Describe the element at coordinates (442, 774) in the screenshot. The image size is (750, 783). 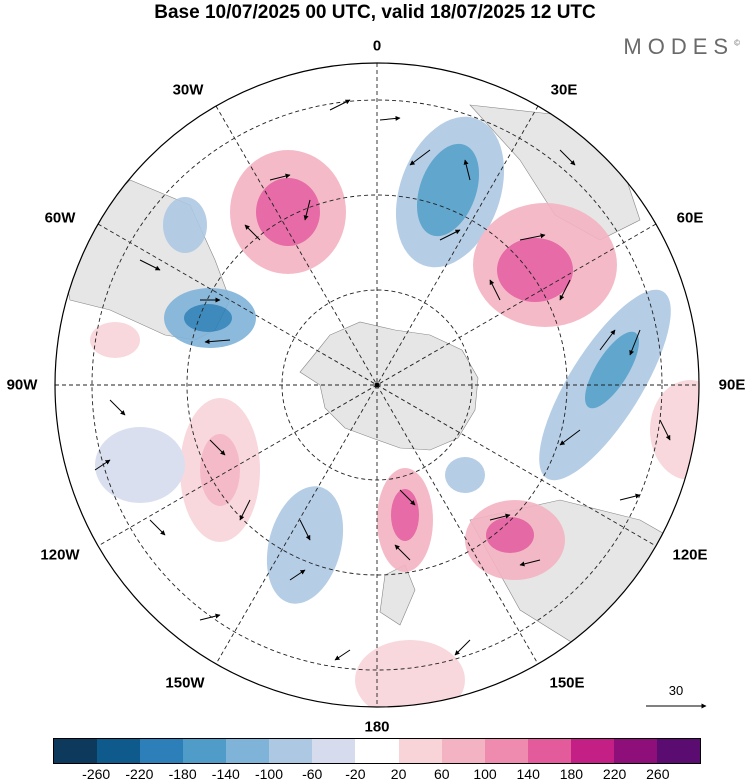
I see `colorbar-tick-label: 60` at that location.